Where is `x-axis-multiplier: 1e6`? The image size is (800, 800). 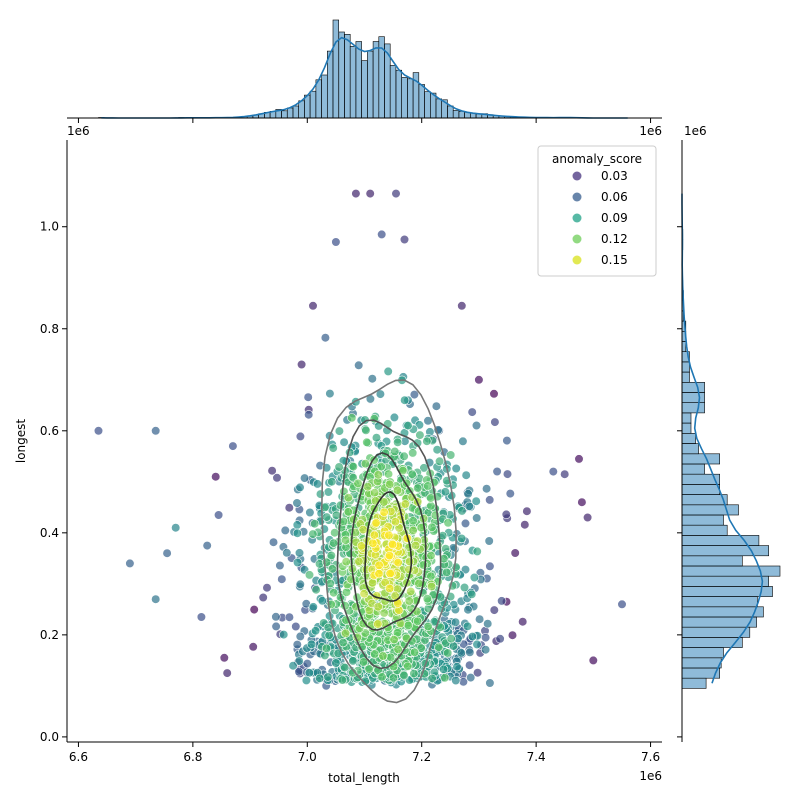
x-axis-multiplier: 1e6 is located at coordinates (650, 776).